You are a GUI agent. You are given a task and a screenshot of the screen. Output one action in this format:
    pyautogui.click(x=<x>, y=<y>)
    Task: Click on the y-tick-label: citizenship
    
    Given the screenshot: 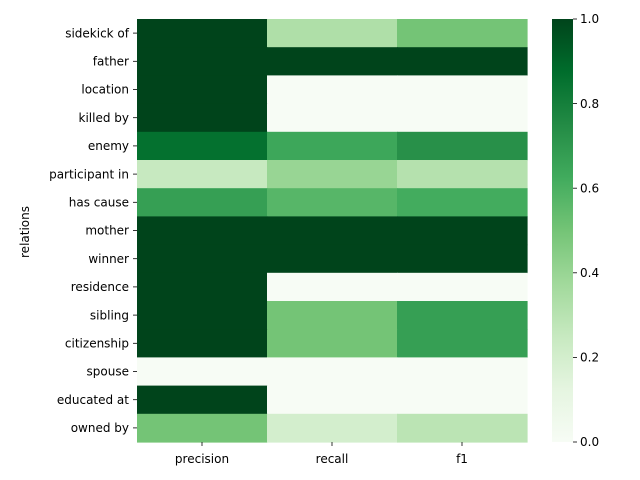 What is the action you would take?
    pyautogui.click(x=97, y=344)
    